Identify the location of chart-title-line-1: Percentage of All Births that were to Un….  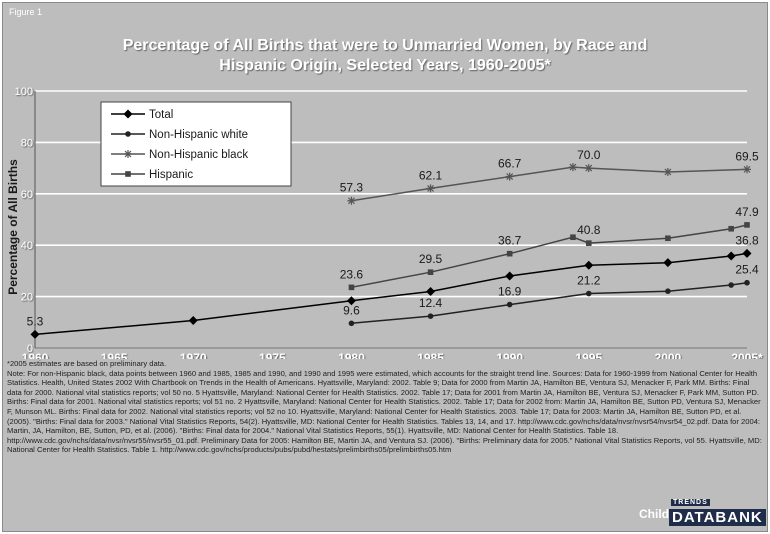
(385, 45).